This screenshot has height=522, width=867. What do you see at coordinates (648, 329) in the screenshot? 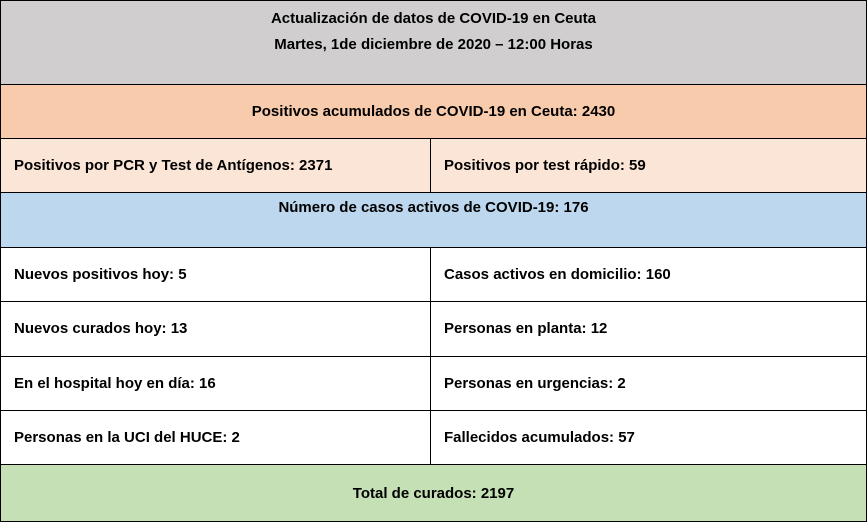
I see `detail-cell: Personas en planta: 12` at bounding box center [648, 329].